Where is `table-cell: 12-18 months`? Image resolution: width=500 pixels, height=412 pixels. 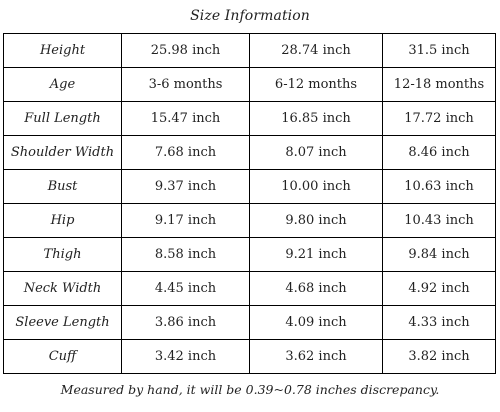 table-cell: 12-18 months is located at coordinates (439, 84).